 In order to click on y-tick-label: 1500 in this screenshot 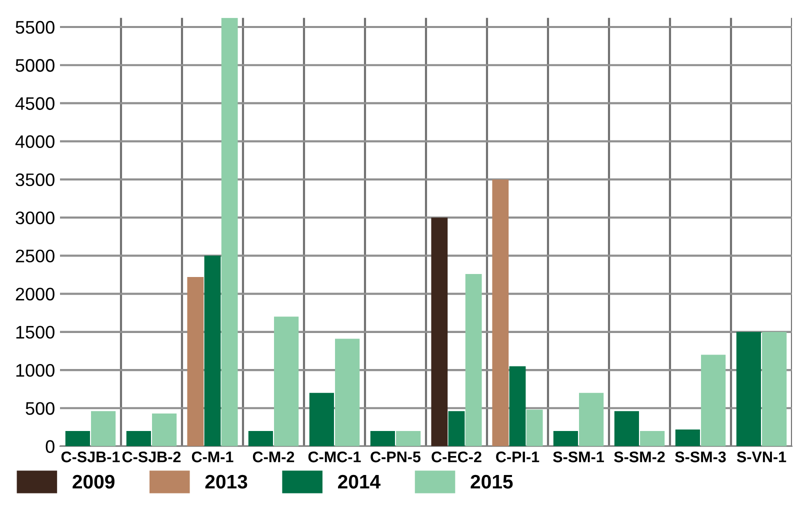, I will do `click(35, 332)`.